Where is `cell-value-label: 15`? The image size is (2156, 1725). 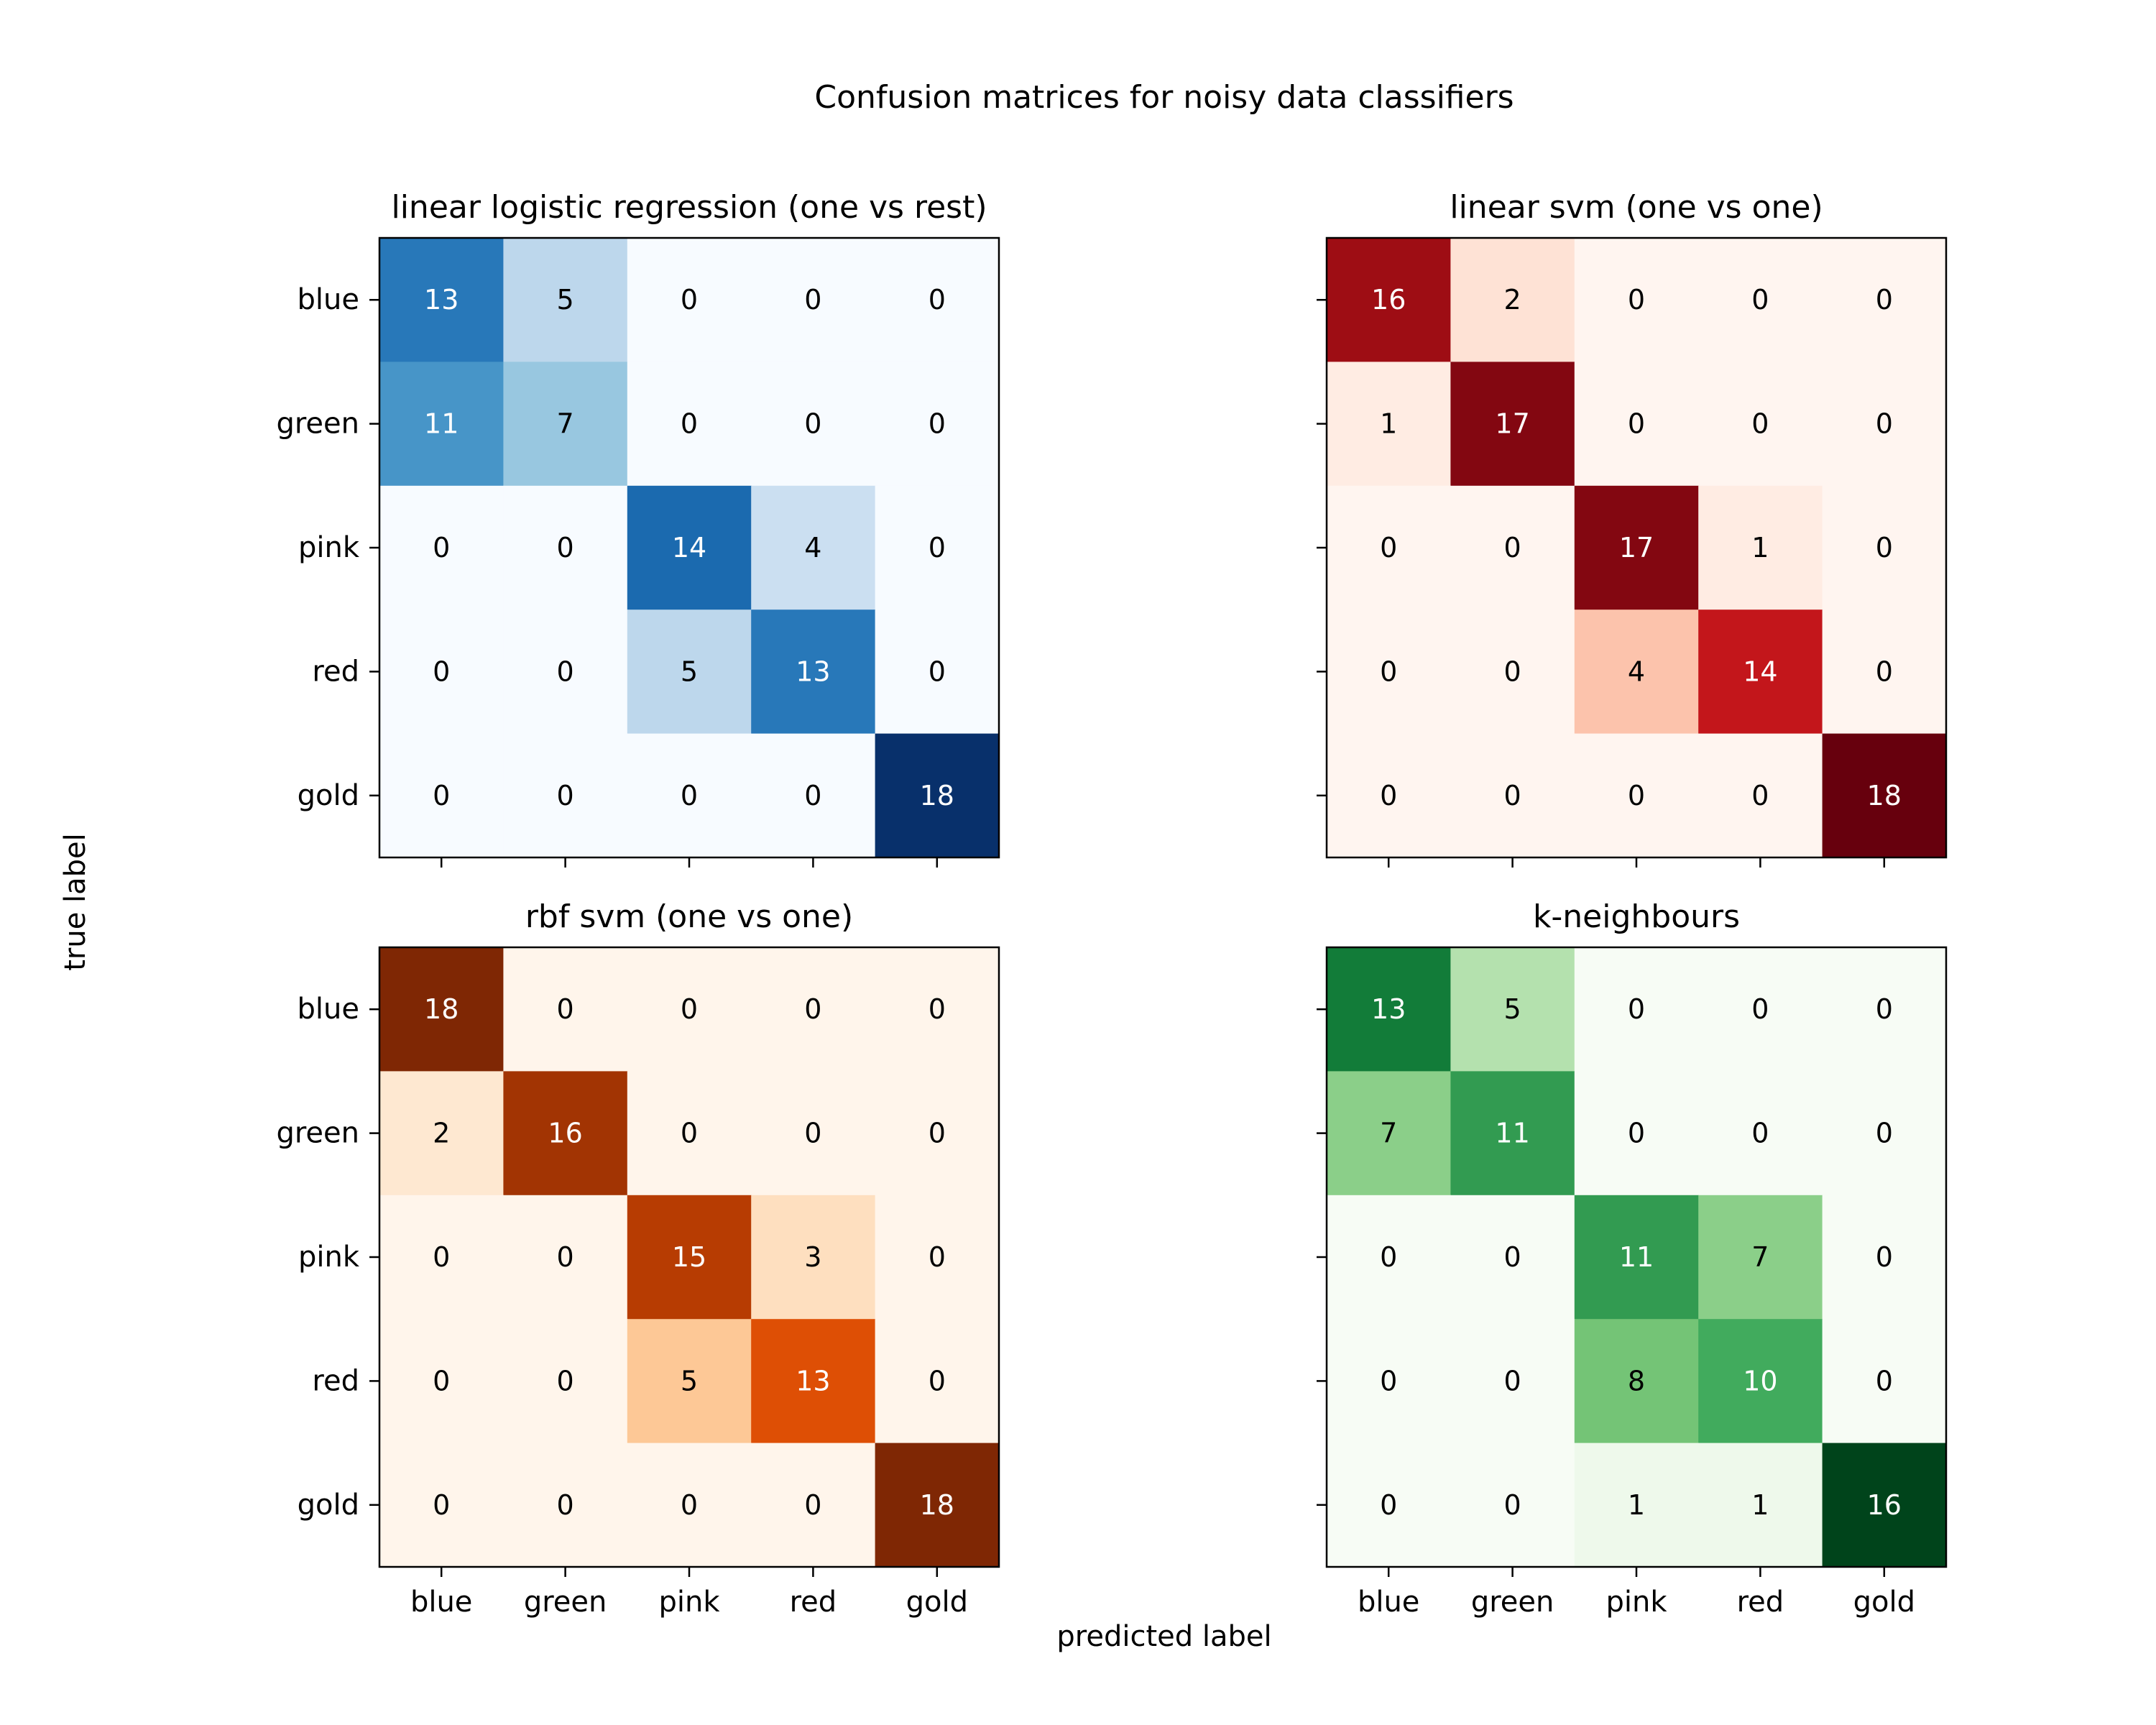 cell-value-label: 15 is located at coordinates (689, 1257).